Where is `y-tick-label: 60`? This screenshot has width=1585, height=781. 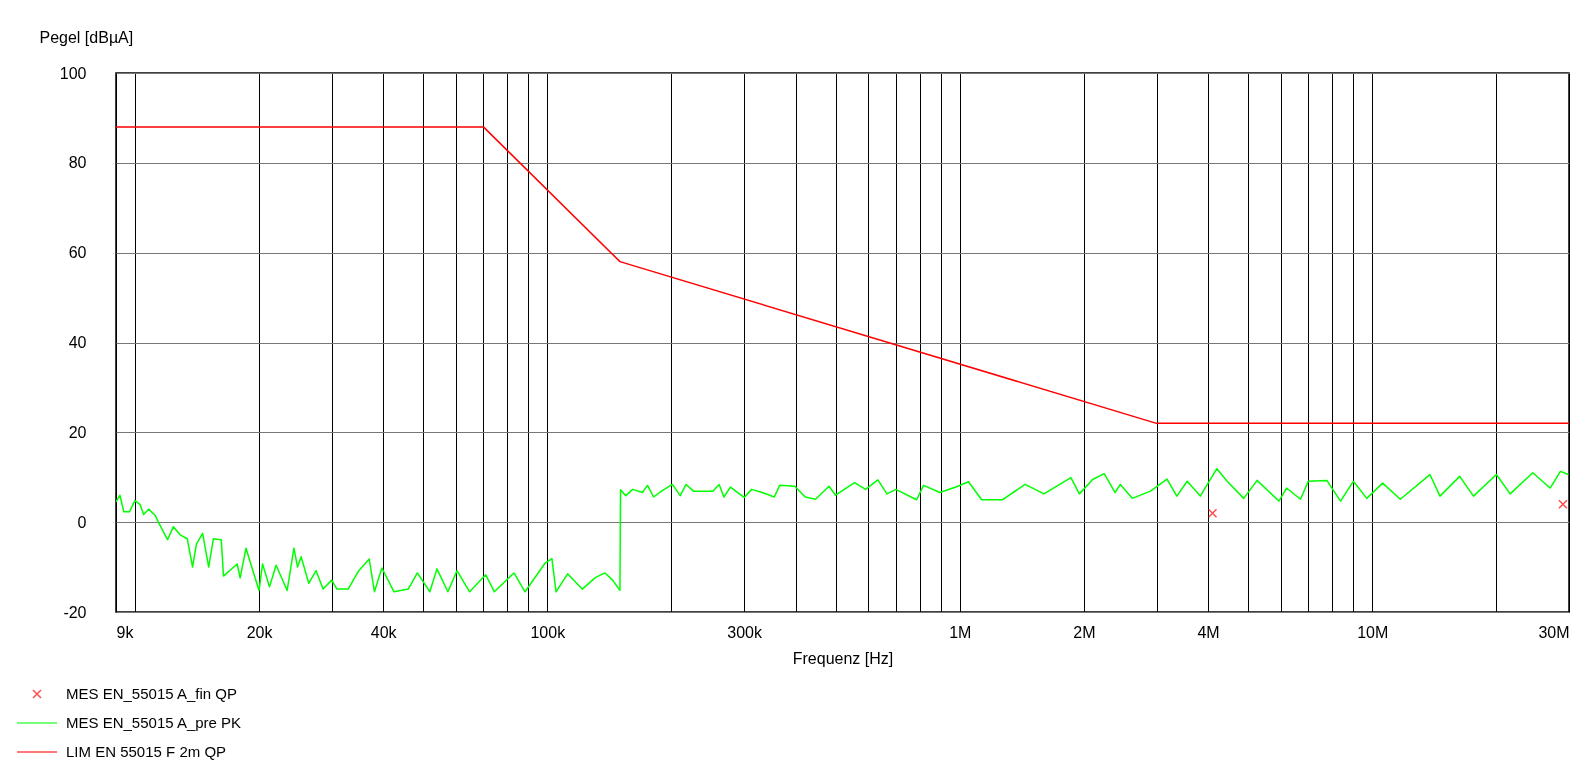
y-tick-label: 60 is located at coordinates (77, 253).